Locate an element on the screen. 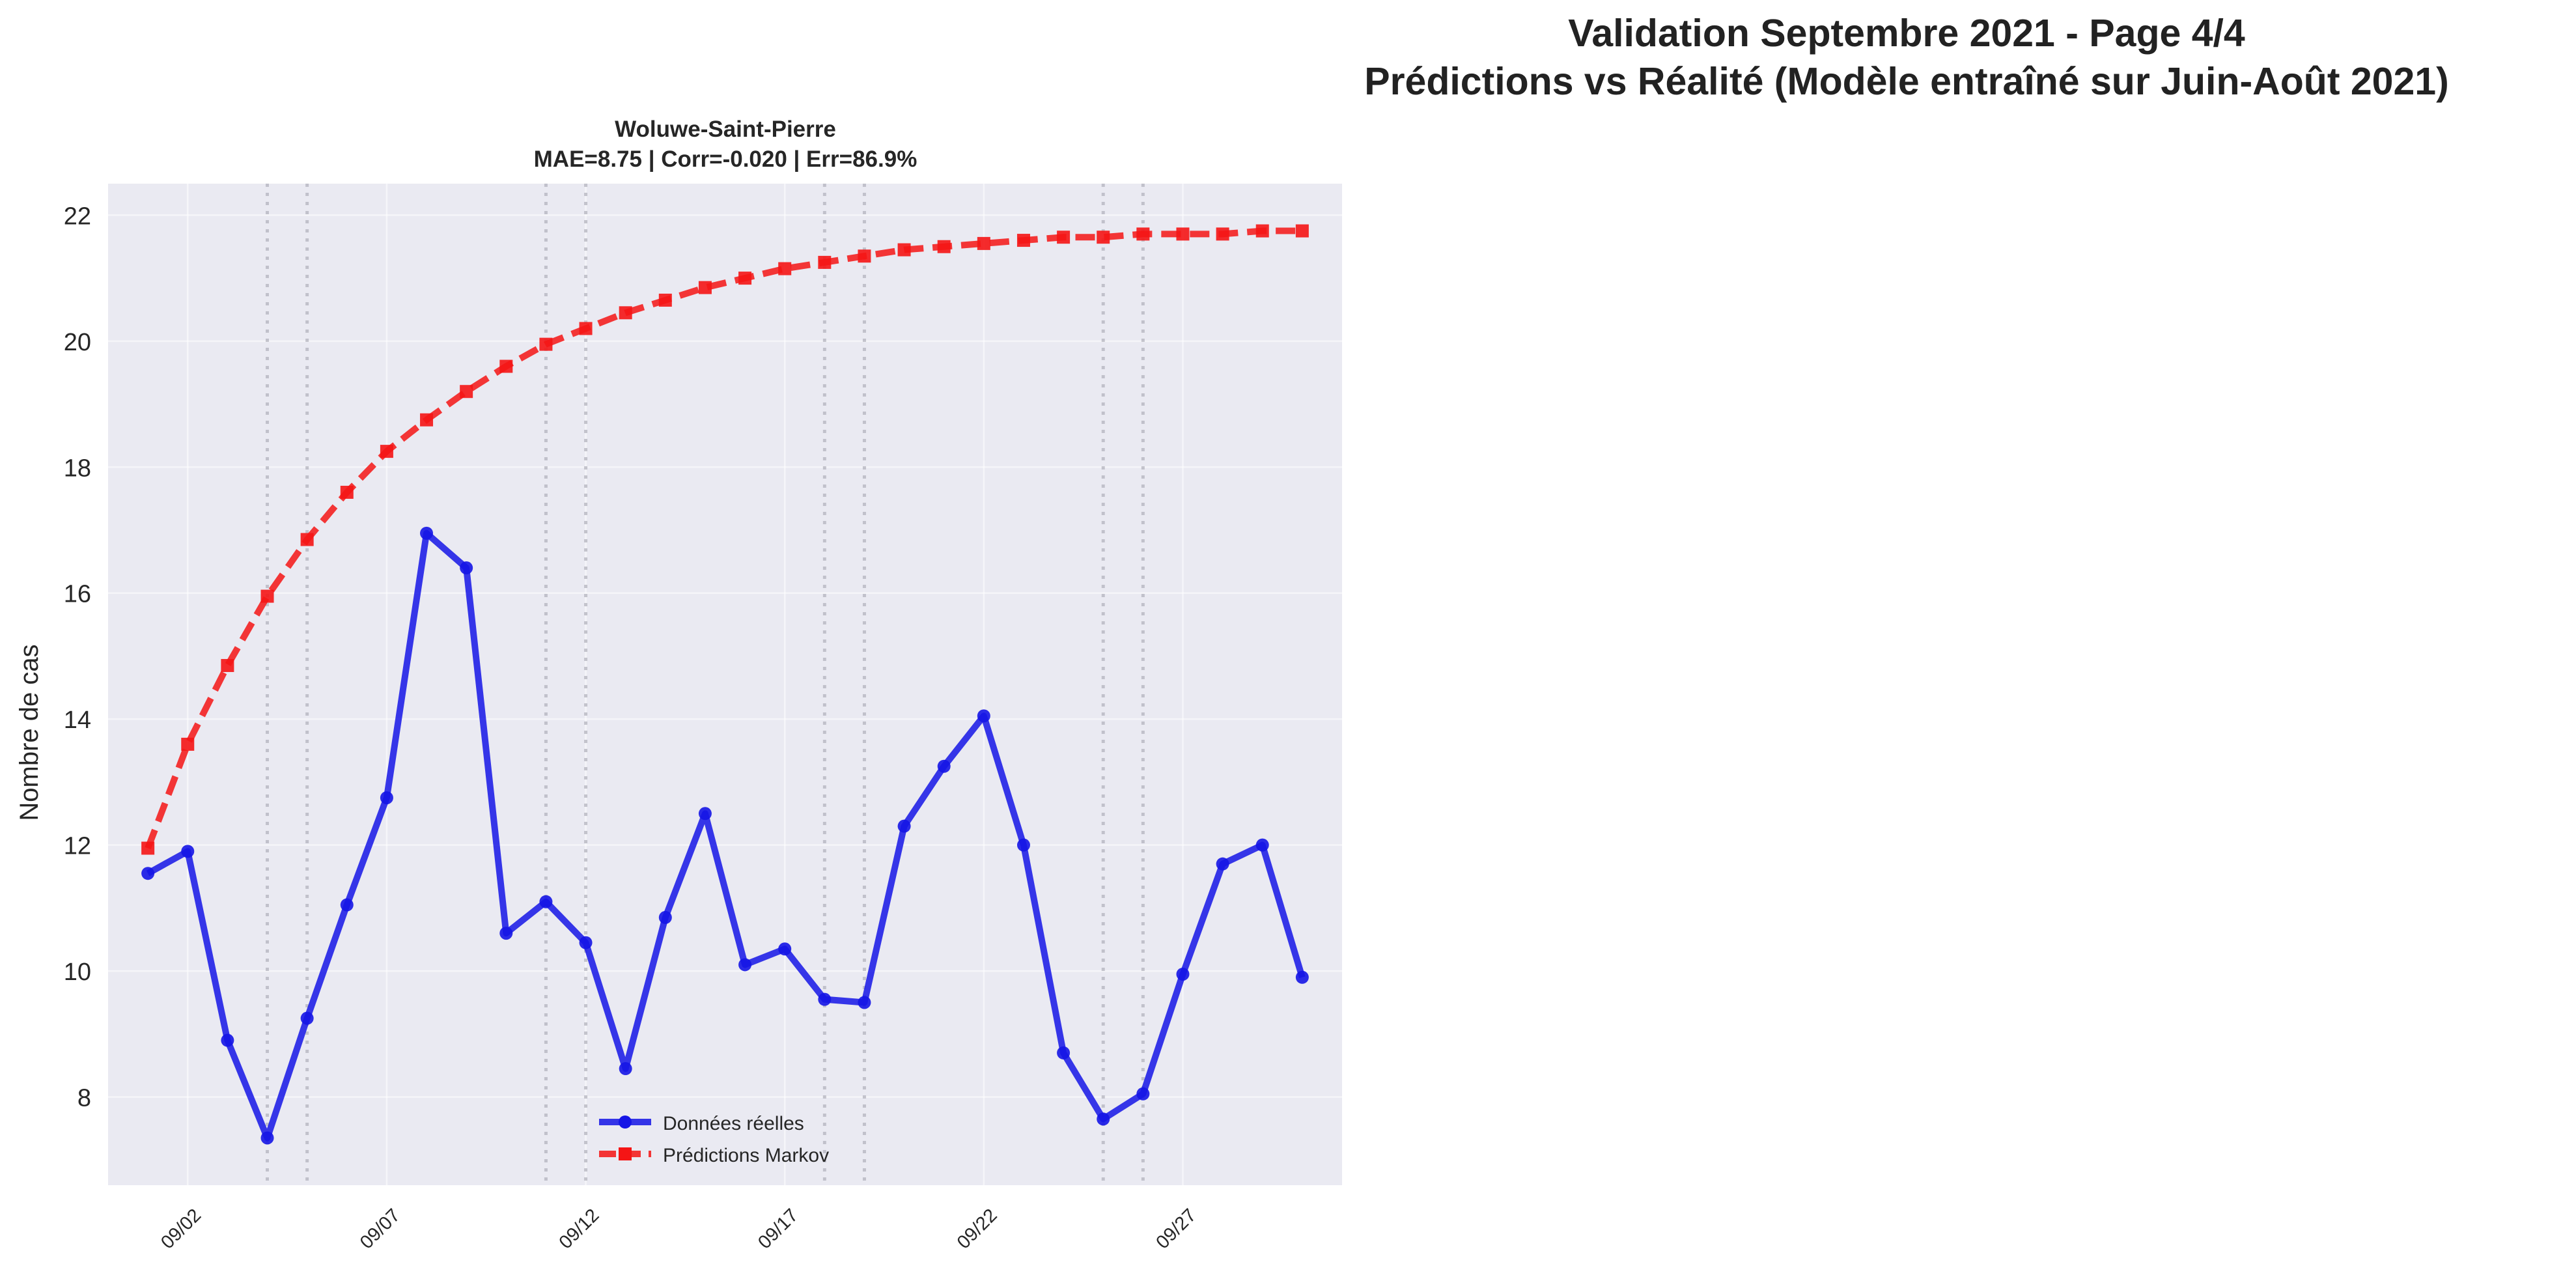 The image size is (2576, 1277). y-tick-label: 22 is located at coordinates (78, 216).